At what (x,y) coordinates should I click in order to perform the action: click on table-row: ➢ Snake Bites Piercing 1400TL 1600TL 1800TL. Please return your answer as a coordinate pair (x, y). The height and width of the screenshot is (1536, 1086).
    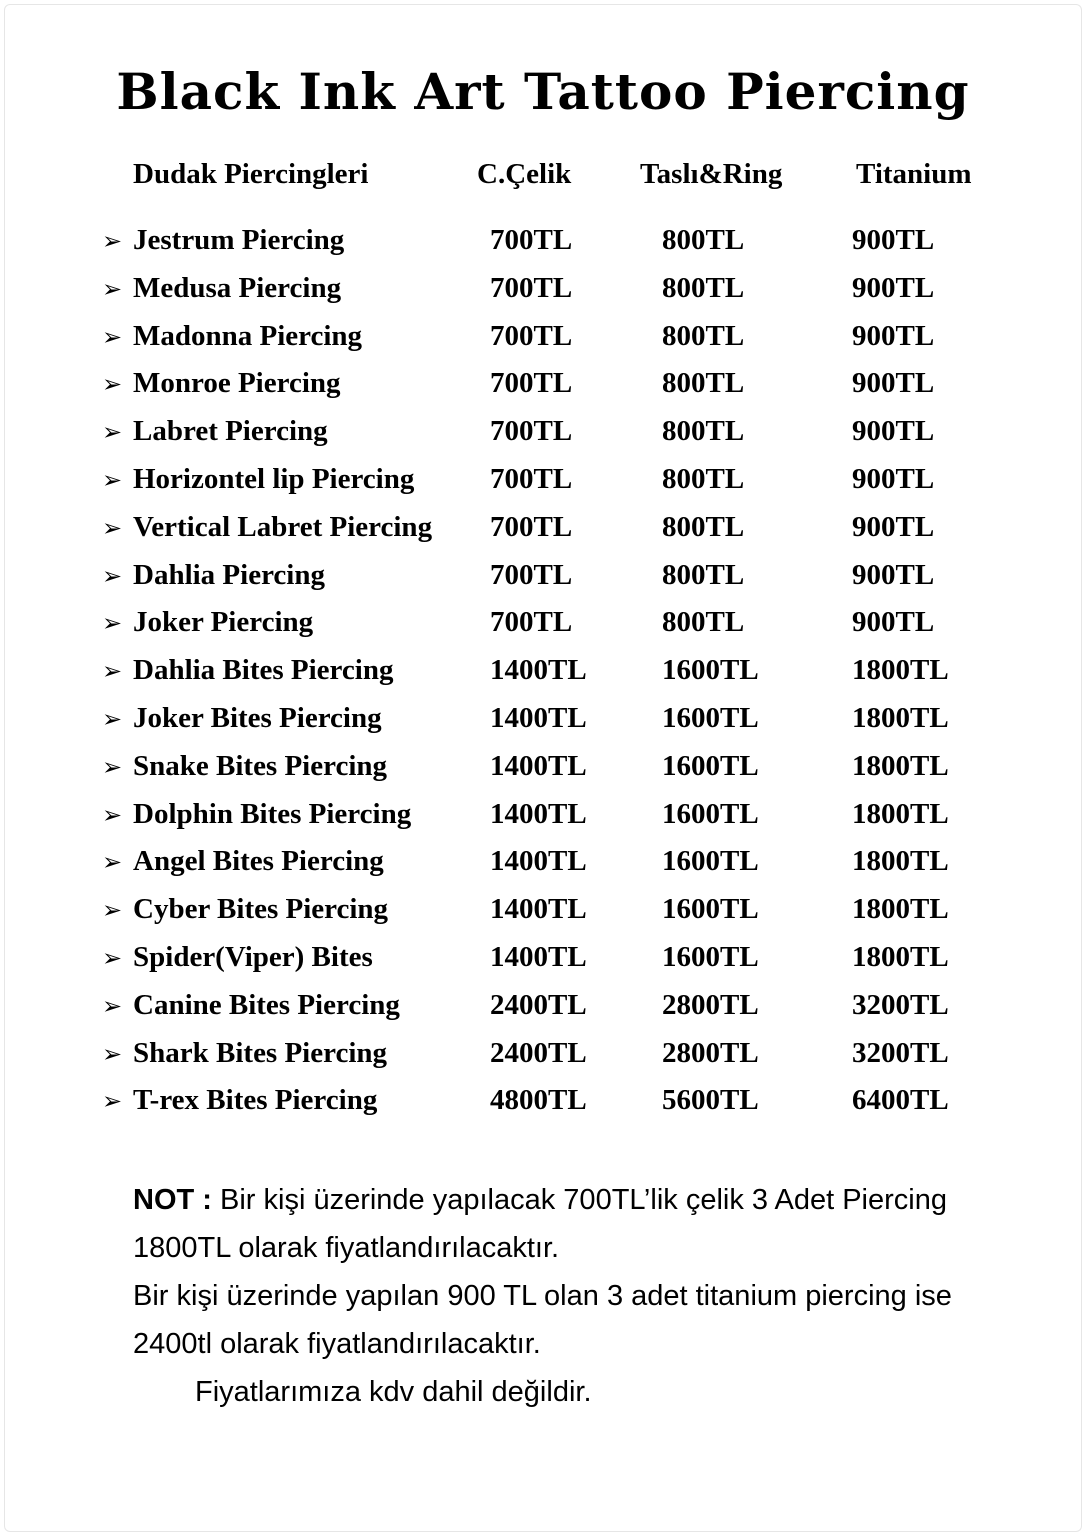
    Looking at the image, I should click on (543, 769).